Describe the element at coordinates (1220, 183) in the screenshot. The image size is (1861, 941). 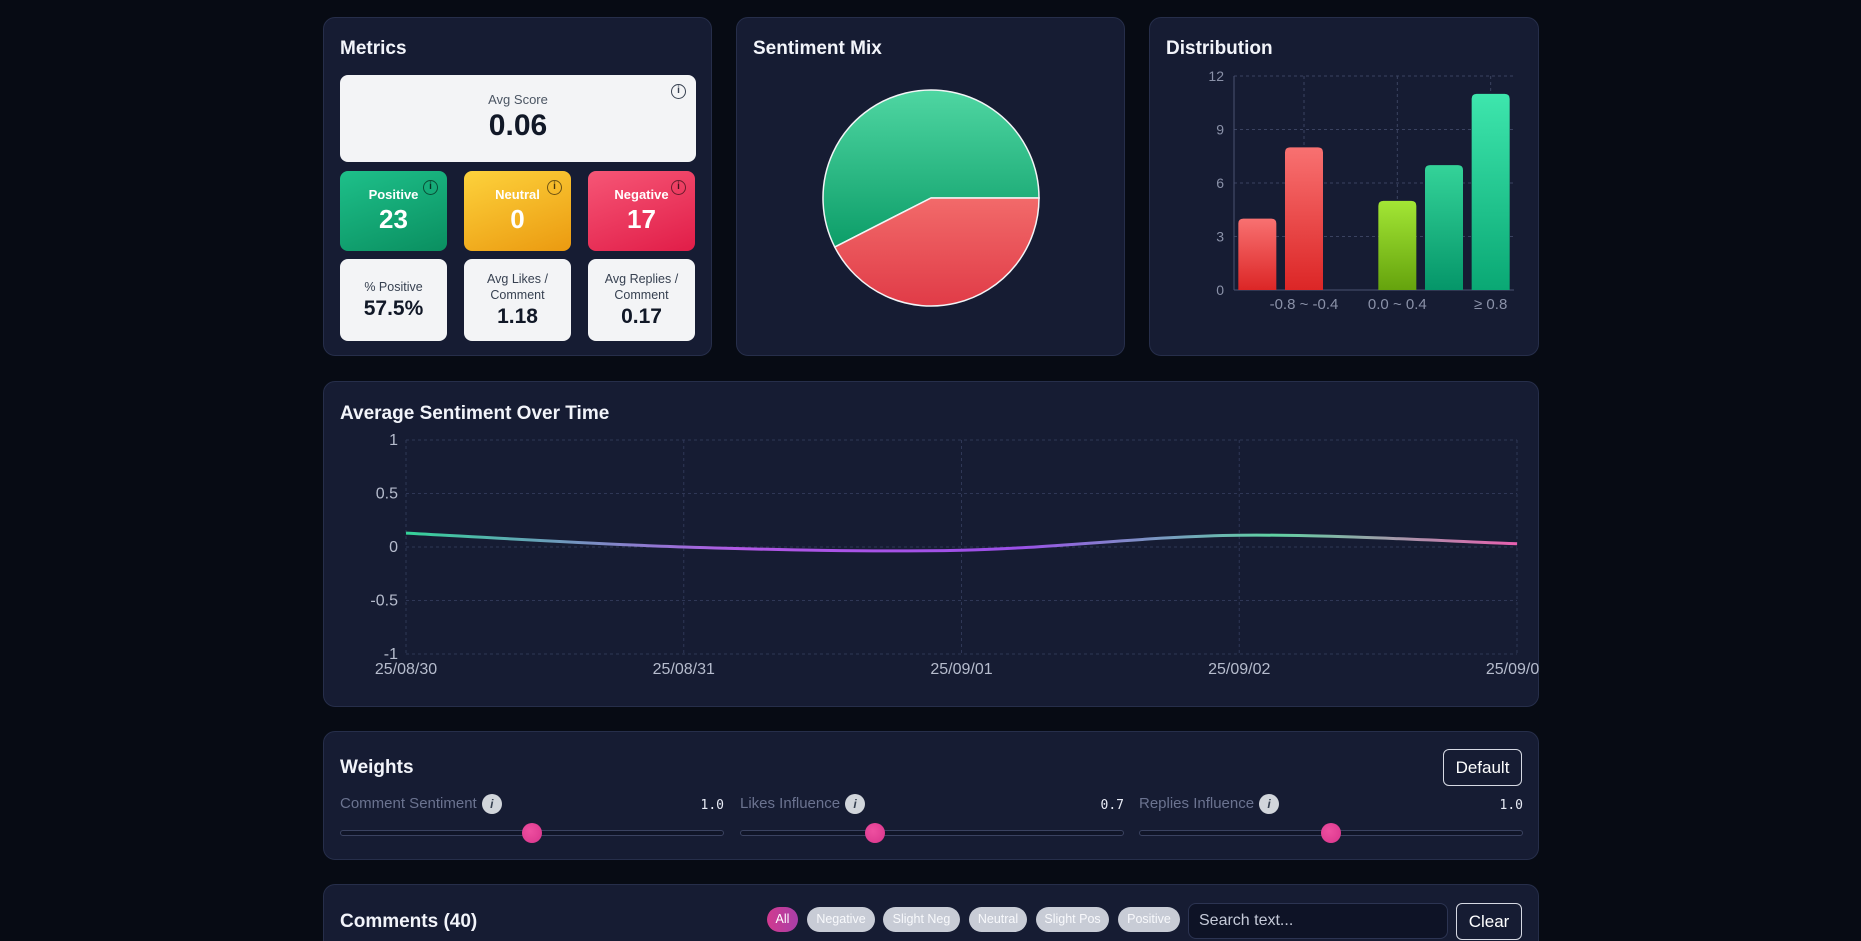
I see `y-tick-label: 6` at that location.